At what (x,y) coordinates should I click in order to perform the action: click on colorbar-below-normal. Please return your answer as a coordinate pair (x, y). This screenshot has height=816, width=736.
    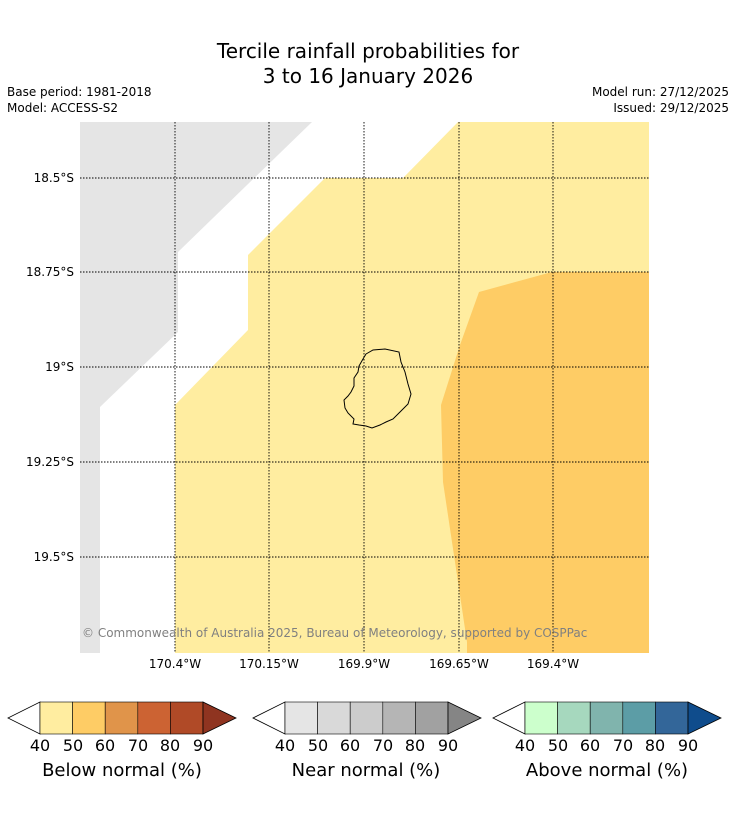
    Looking at the image, I should click on (122, 718).